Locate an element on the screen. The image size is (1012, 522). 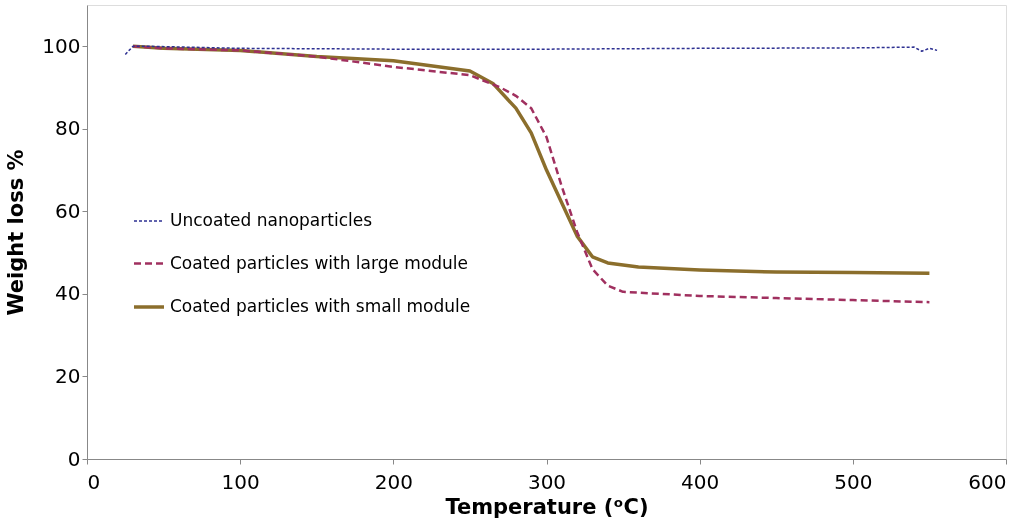
y-tick-label: 40 is located at coordinates (68, 293).